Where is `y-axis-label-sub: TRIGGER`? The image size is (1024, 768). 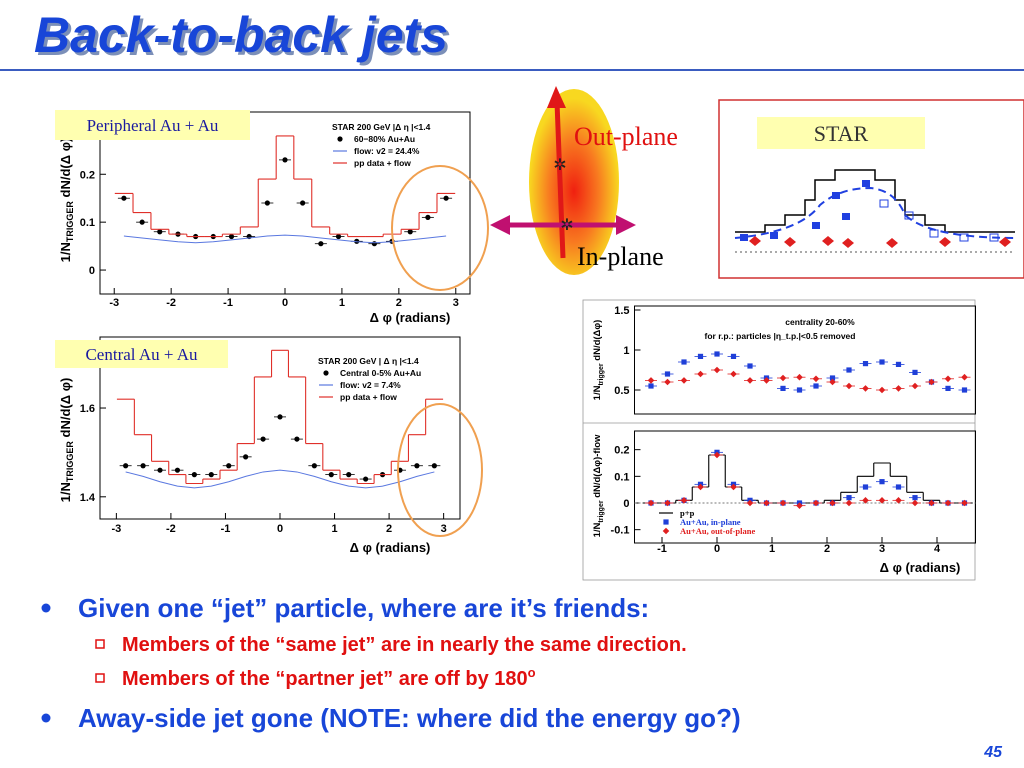
y-axis-label-sub: TRIGGER is located at coordinates (70, 222).